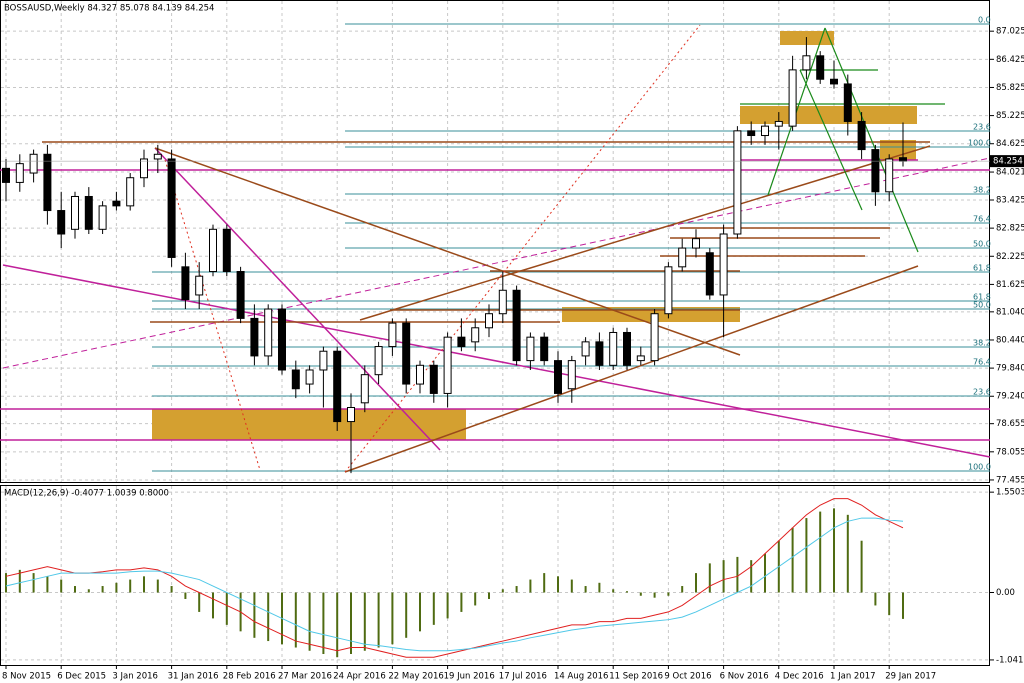 This screenshot has width=1024, height=683. What do you see at coordinates (799, 677) in the screenshot?
I see `x-tick-label: 4 Dec 2016` at bounding box center [799, 677].